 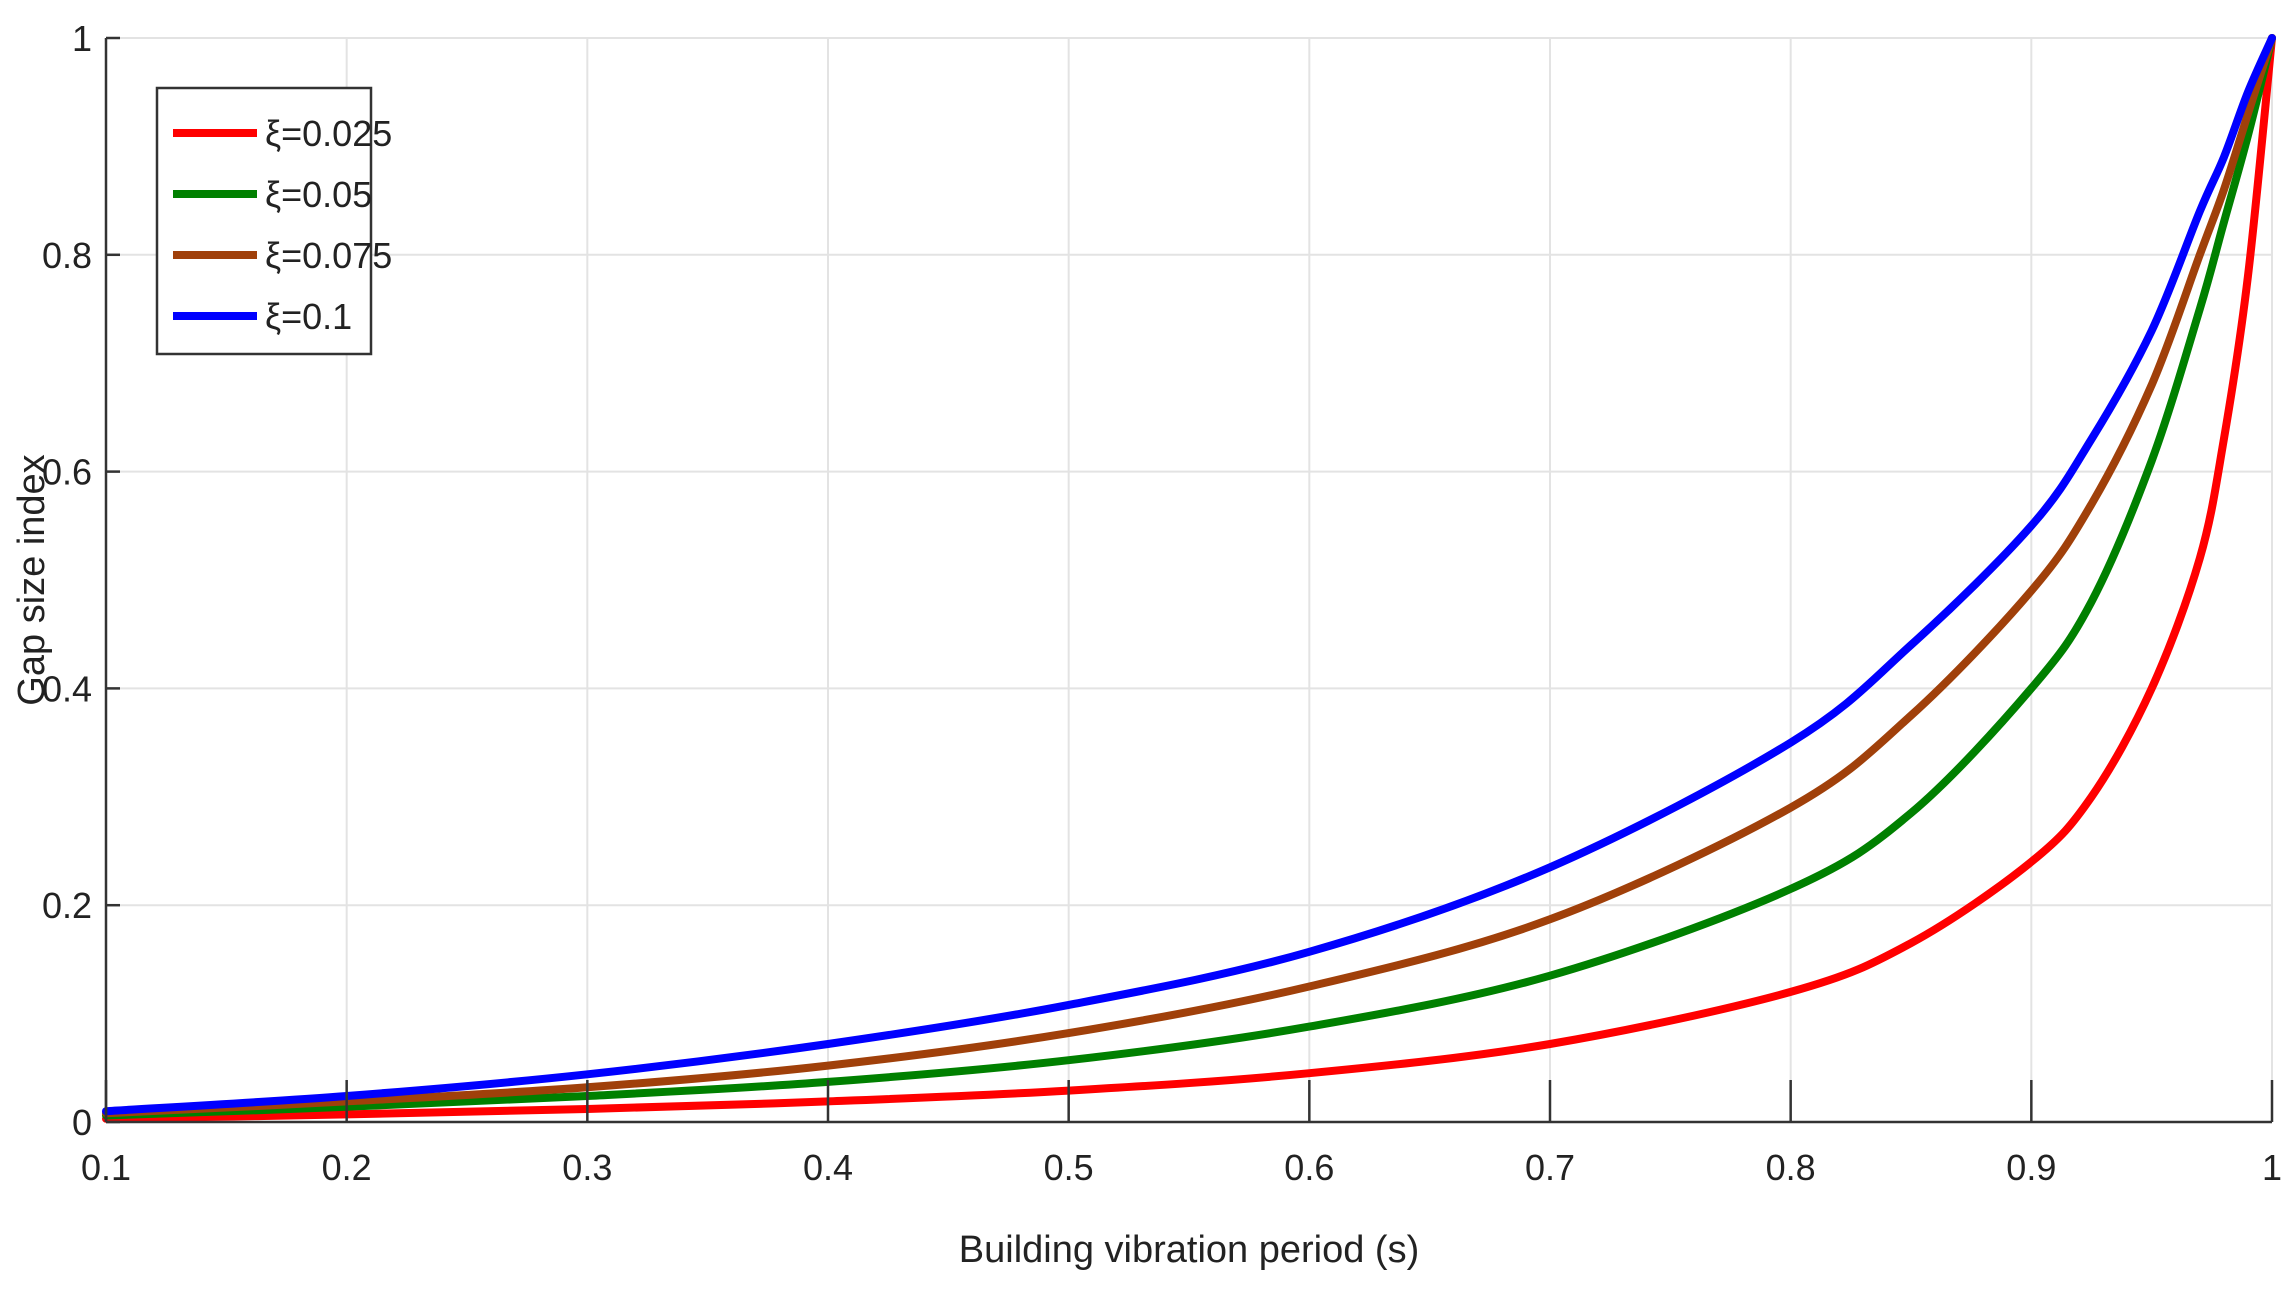 What do you see at coordinates (1550, 1167) in the screenshot?
I see `x-tick-label-6: 0.7` at bounding box center [1550, 1167].